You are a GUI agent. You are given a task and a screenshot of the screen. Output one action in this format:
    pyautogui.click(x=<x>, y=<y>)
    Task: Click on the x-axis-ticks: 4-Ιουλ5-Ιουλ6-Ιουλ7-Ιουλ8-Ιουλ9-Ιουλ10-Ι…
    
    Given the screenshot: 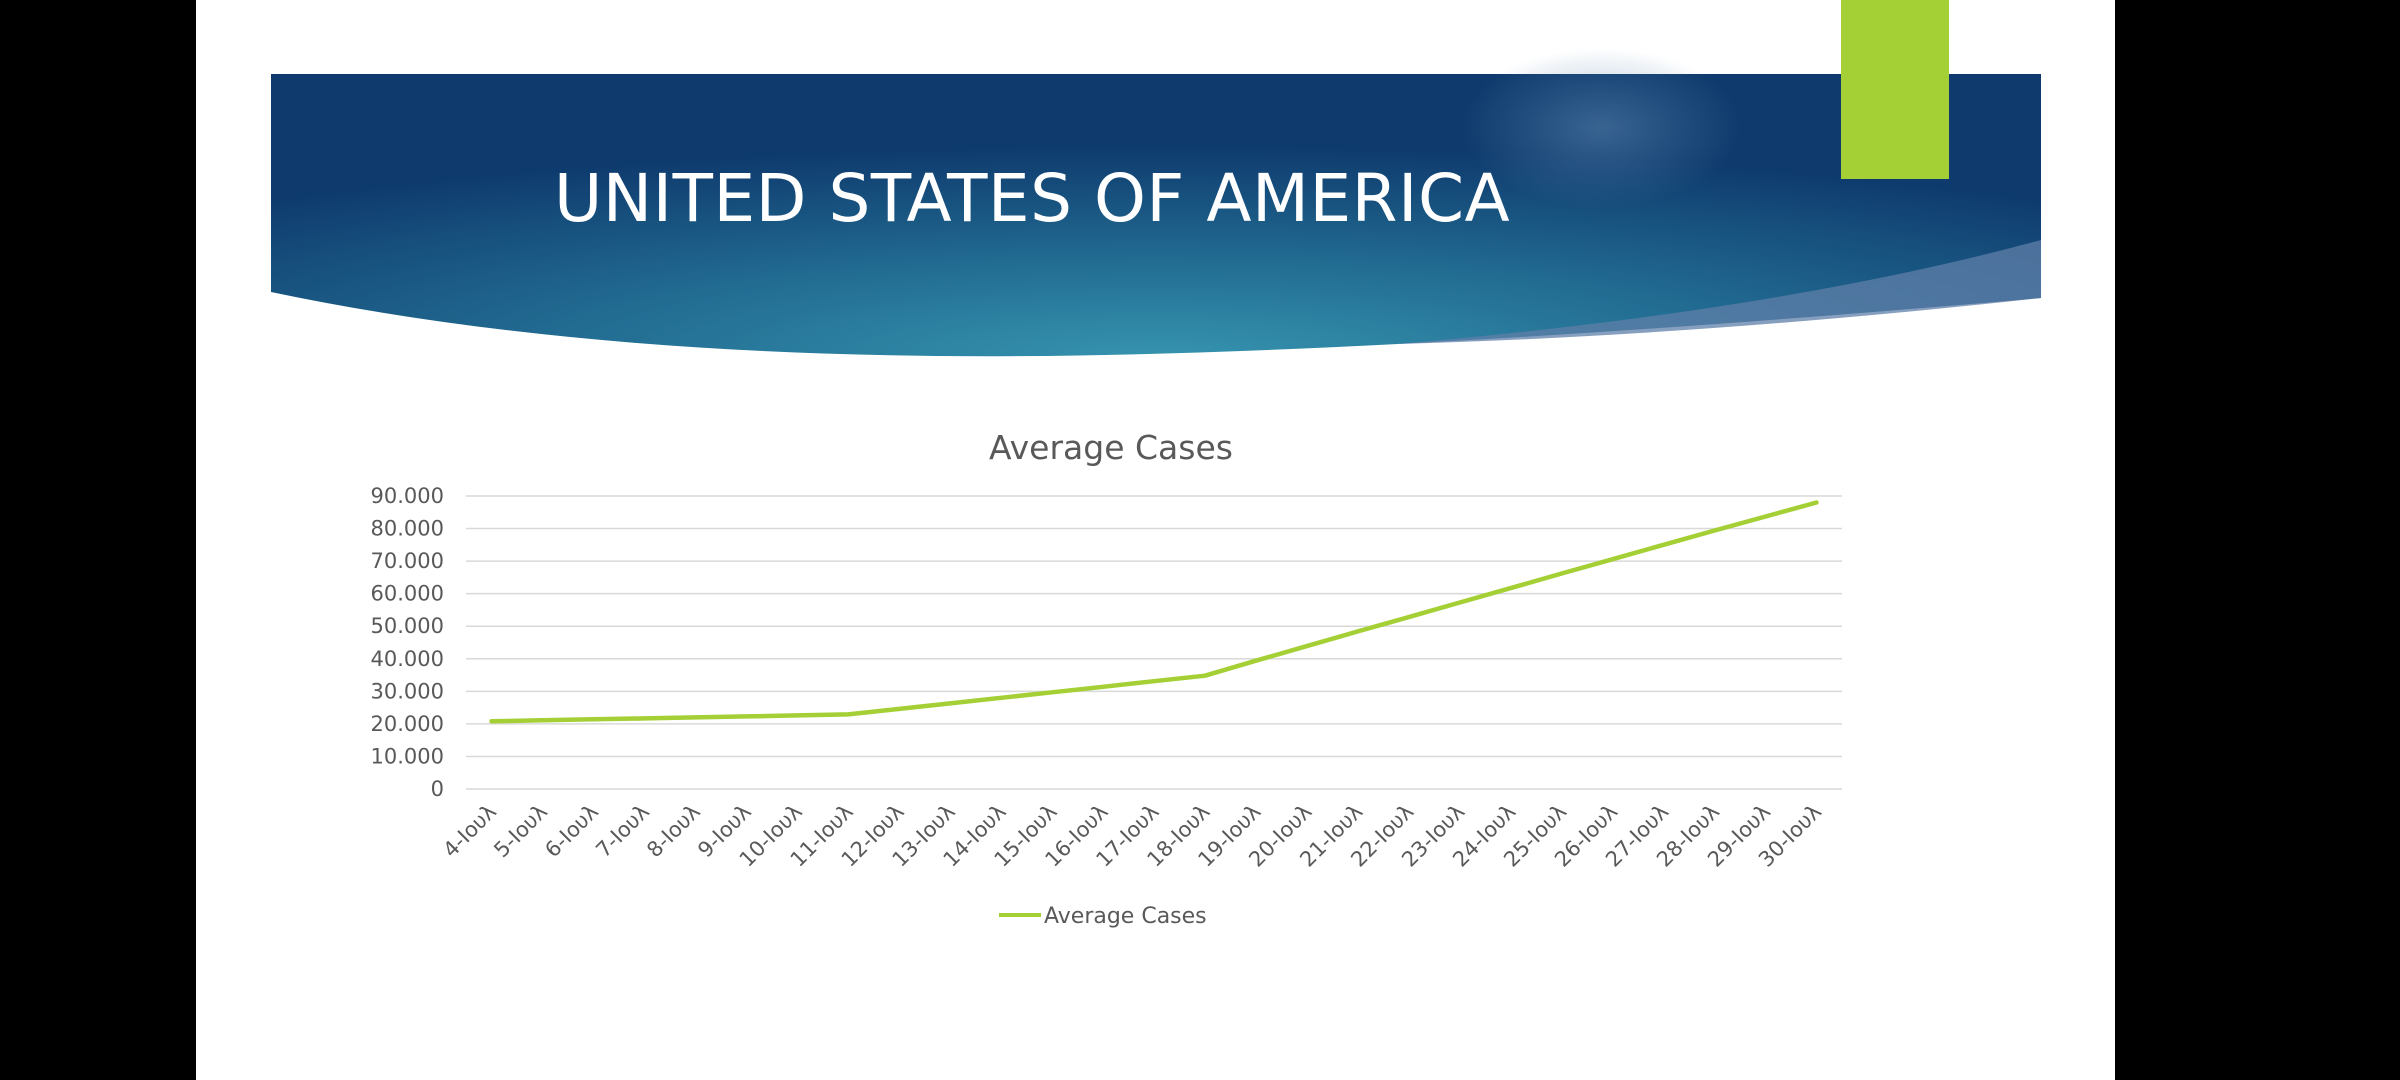 What is the action you would take?
    pyautogui.click(x=1132, y=836)
    